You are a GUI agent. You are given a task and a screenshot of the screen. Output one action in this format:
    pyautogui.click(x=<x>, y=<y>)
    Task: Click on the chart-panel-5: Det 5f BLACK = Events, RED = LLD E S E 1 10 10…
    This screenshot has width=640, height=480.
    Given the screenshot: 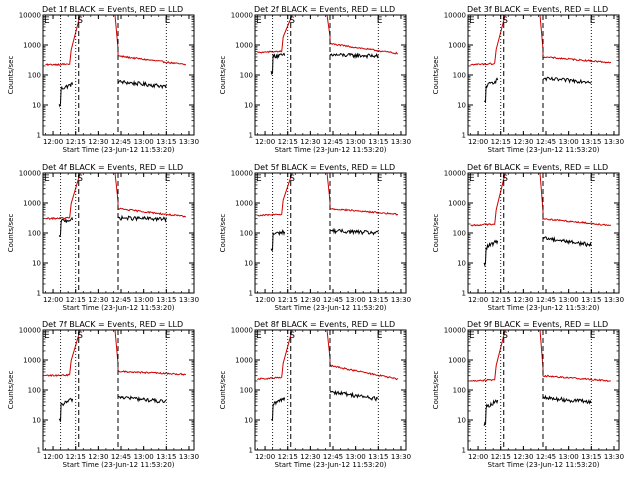 What is the action you would take?
    pyautogui.click(x=315, y=237)
    